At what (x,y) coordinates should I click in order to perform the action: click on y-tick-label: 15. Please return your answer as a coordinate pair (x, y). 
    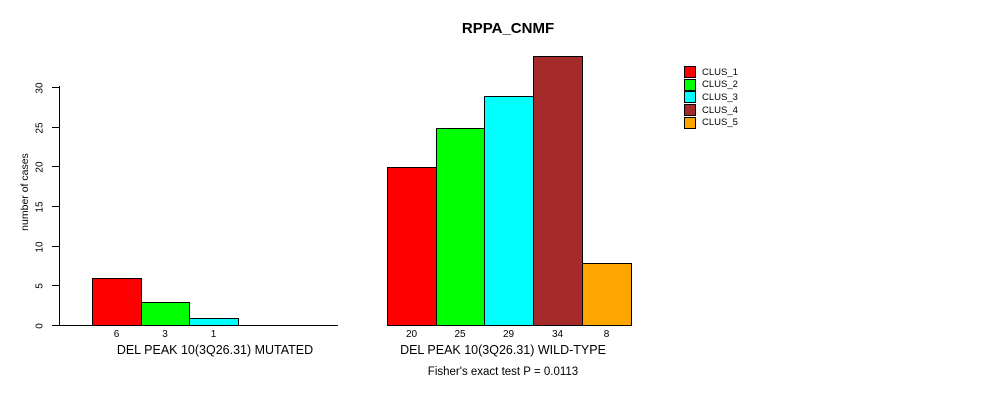
    Looking at the image, I should click on (40, 207).